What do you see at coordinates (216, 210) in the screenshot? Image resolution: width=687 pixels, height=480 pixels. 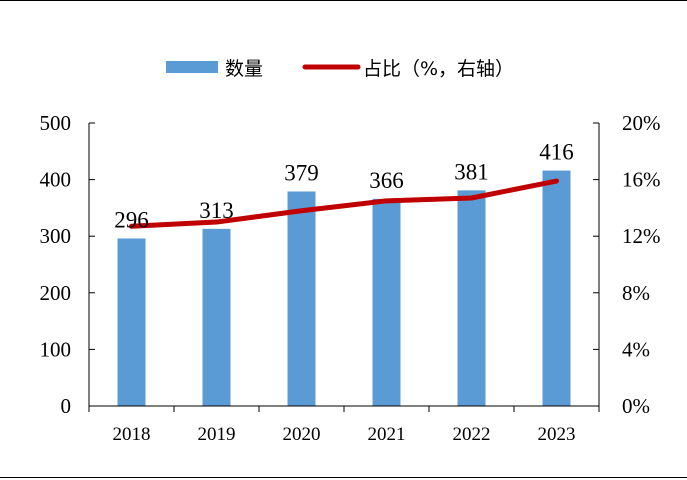 I see `bar-data-label: 313` at bounding box center [216, 210].